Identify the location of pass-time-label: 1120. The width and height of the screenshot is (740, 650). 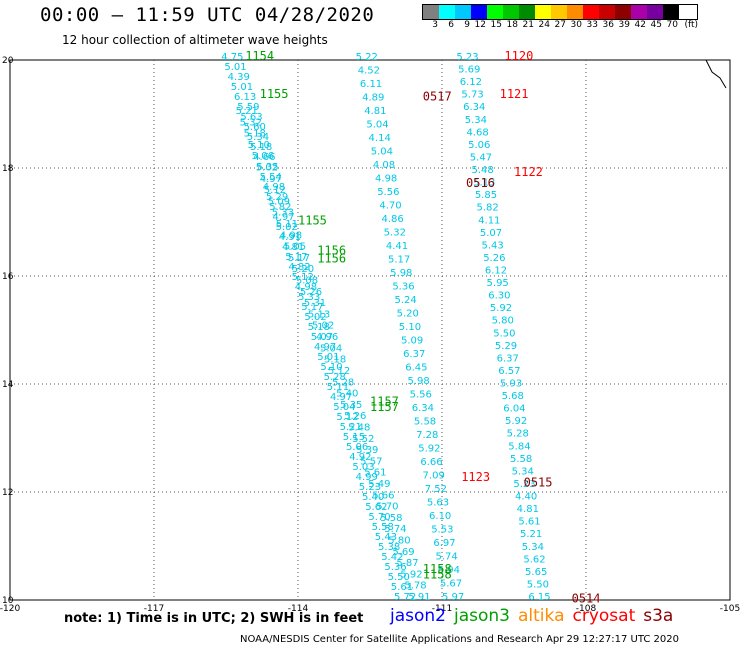
(518, 56).